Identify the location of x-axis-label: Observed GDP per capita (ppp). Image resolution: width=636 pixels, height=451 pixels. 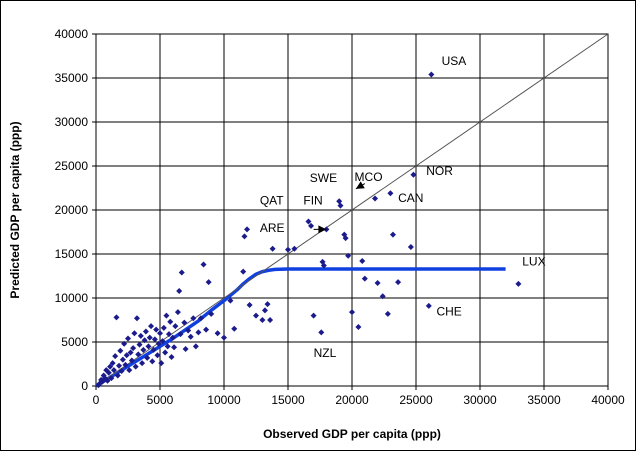
(352, 434).